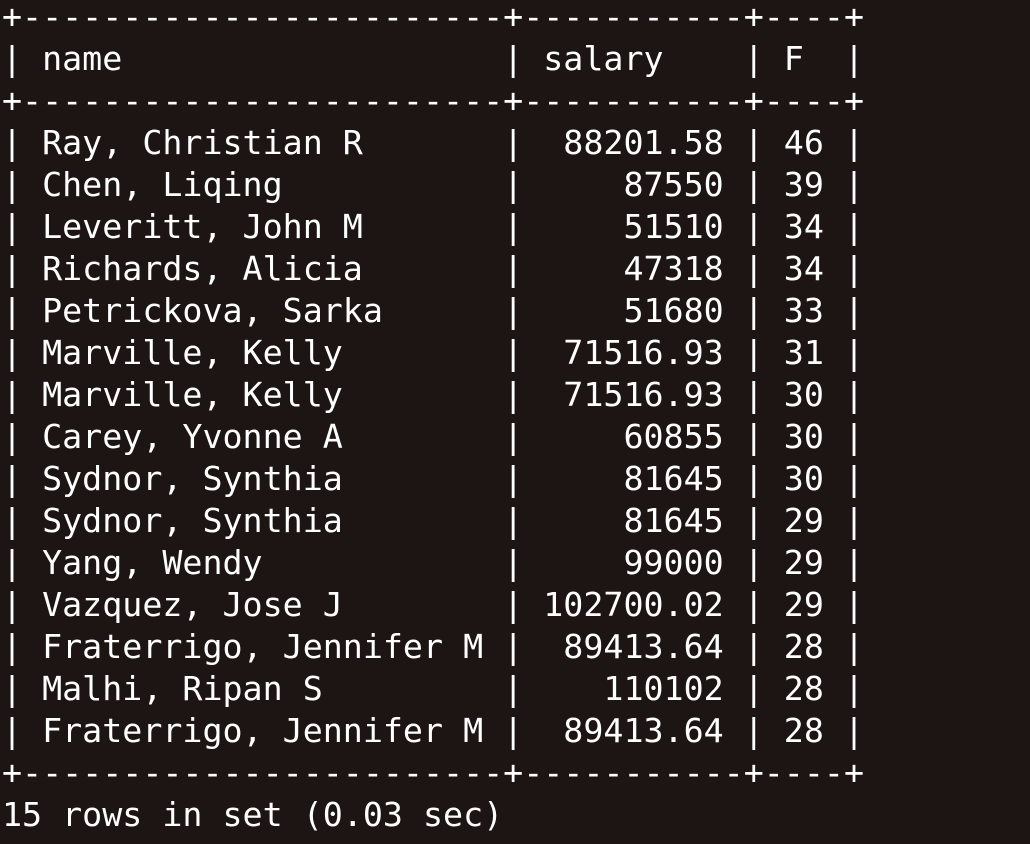 This screenshot has height=844, width=1030. What do you see at coordinates (433, 352) in the screenshot?
I see `table-row: | Marville, Kelly | 71516.93 | 31 |` at bounding box center [433, 352].